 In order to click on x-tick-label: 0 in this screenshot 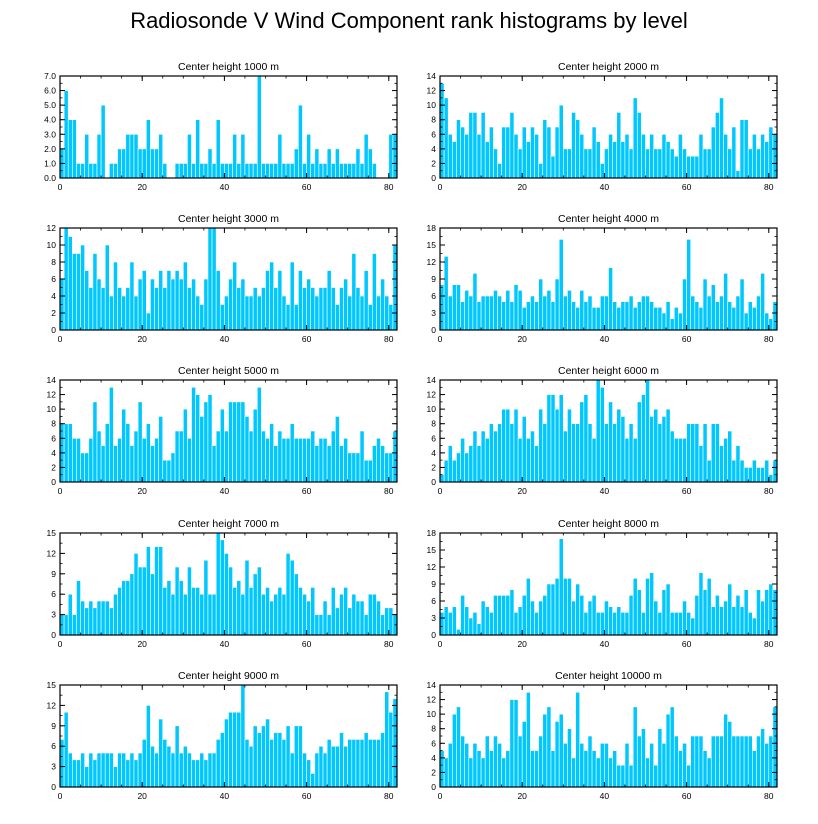, I will do `click(440, 187)`.